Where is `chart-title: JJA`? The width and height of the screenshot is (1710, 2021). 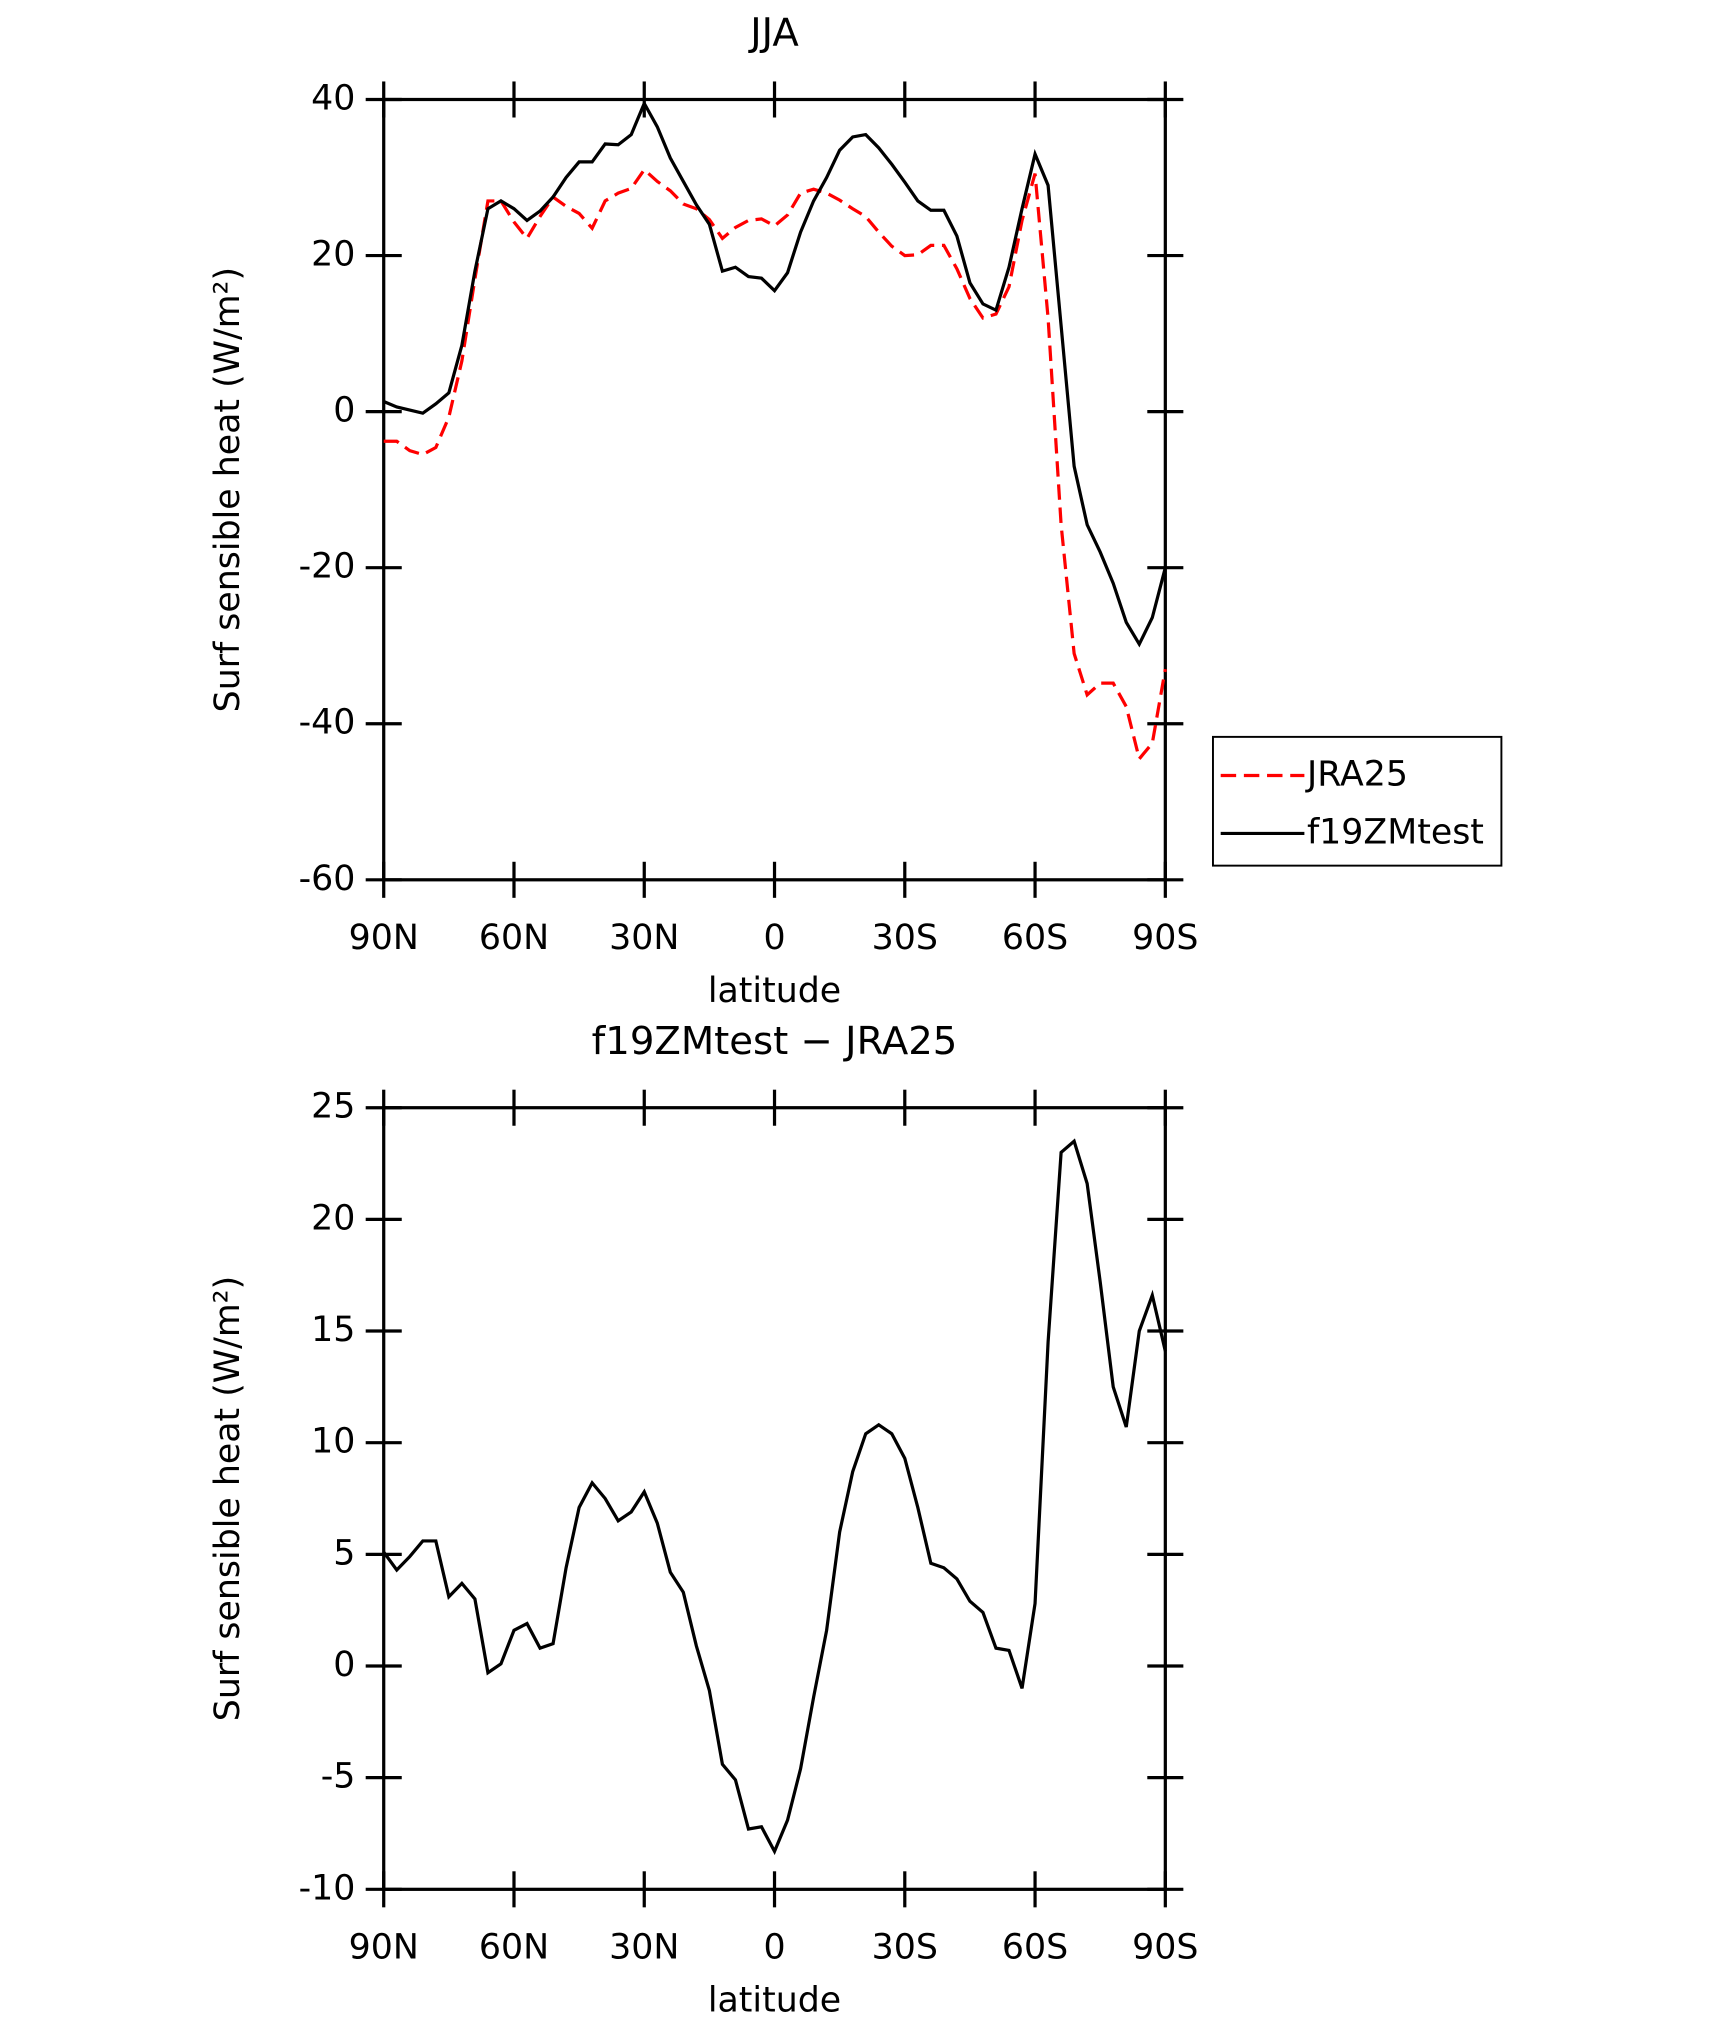
chart-title: JJA is located at coordinates (773, 33).